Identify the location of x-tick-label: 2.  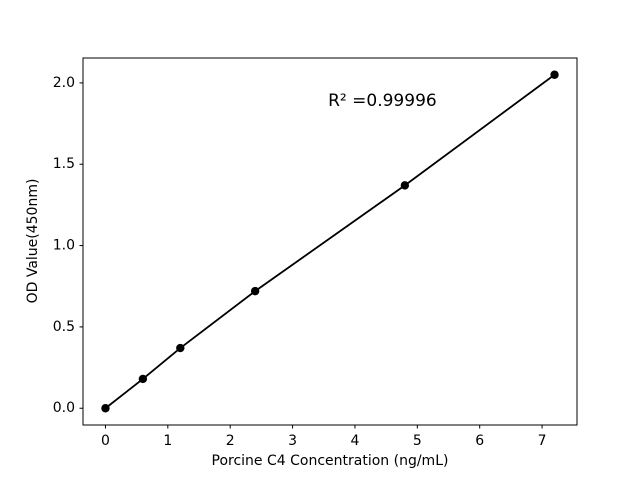
(230, 441).